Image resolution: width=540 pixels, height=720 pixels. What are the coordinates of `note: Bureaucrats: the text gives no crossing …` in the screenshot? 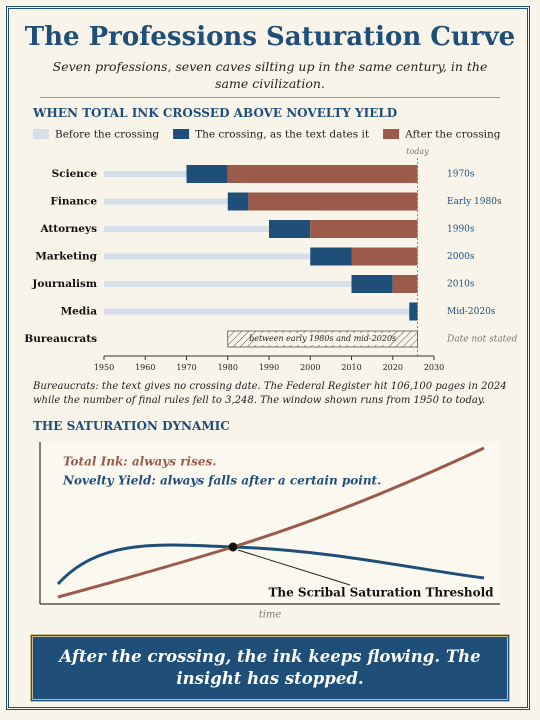 It's located at (270, 393).